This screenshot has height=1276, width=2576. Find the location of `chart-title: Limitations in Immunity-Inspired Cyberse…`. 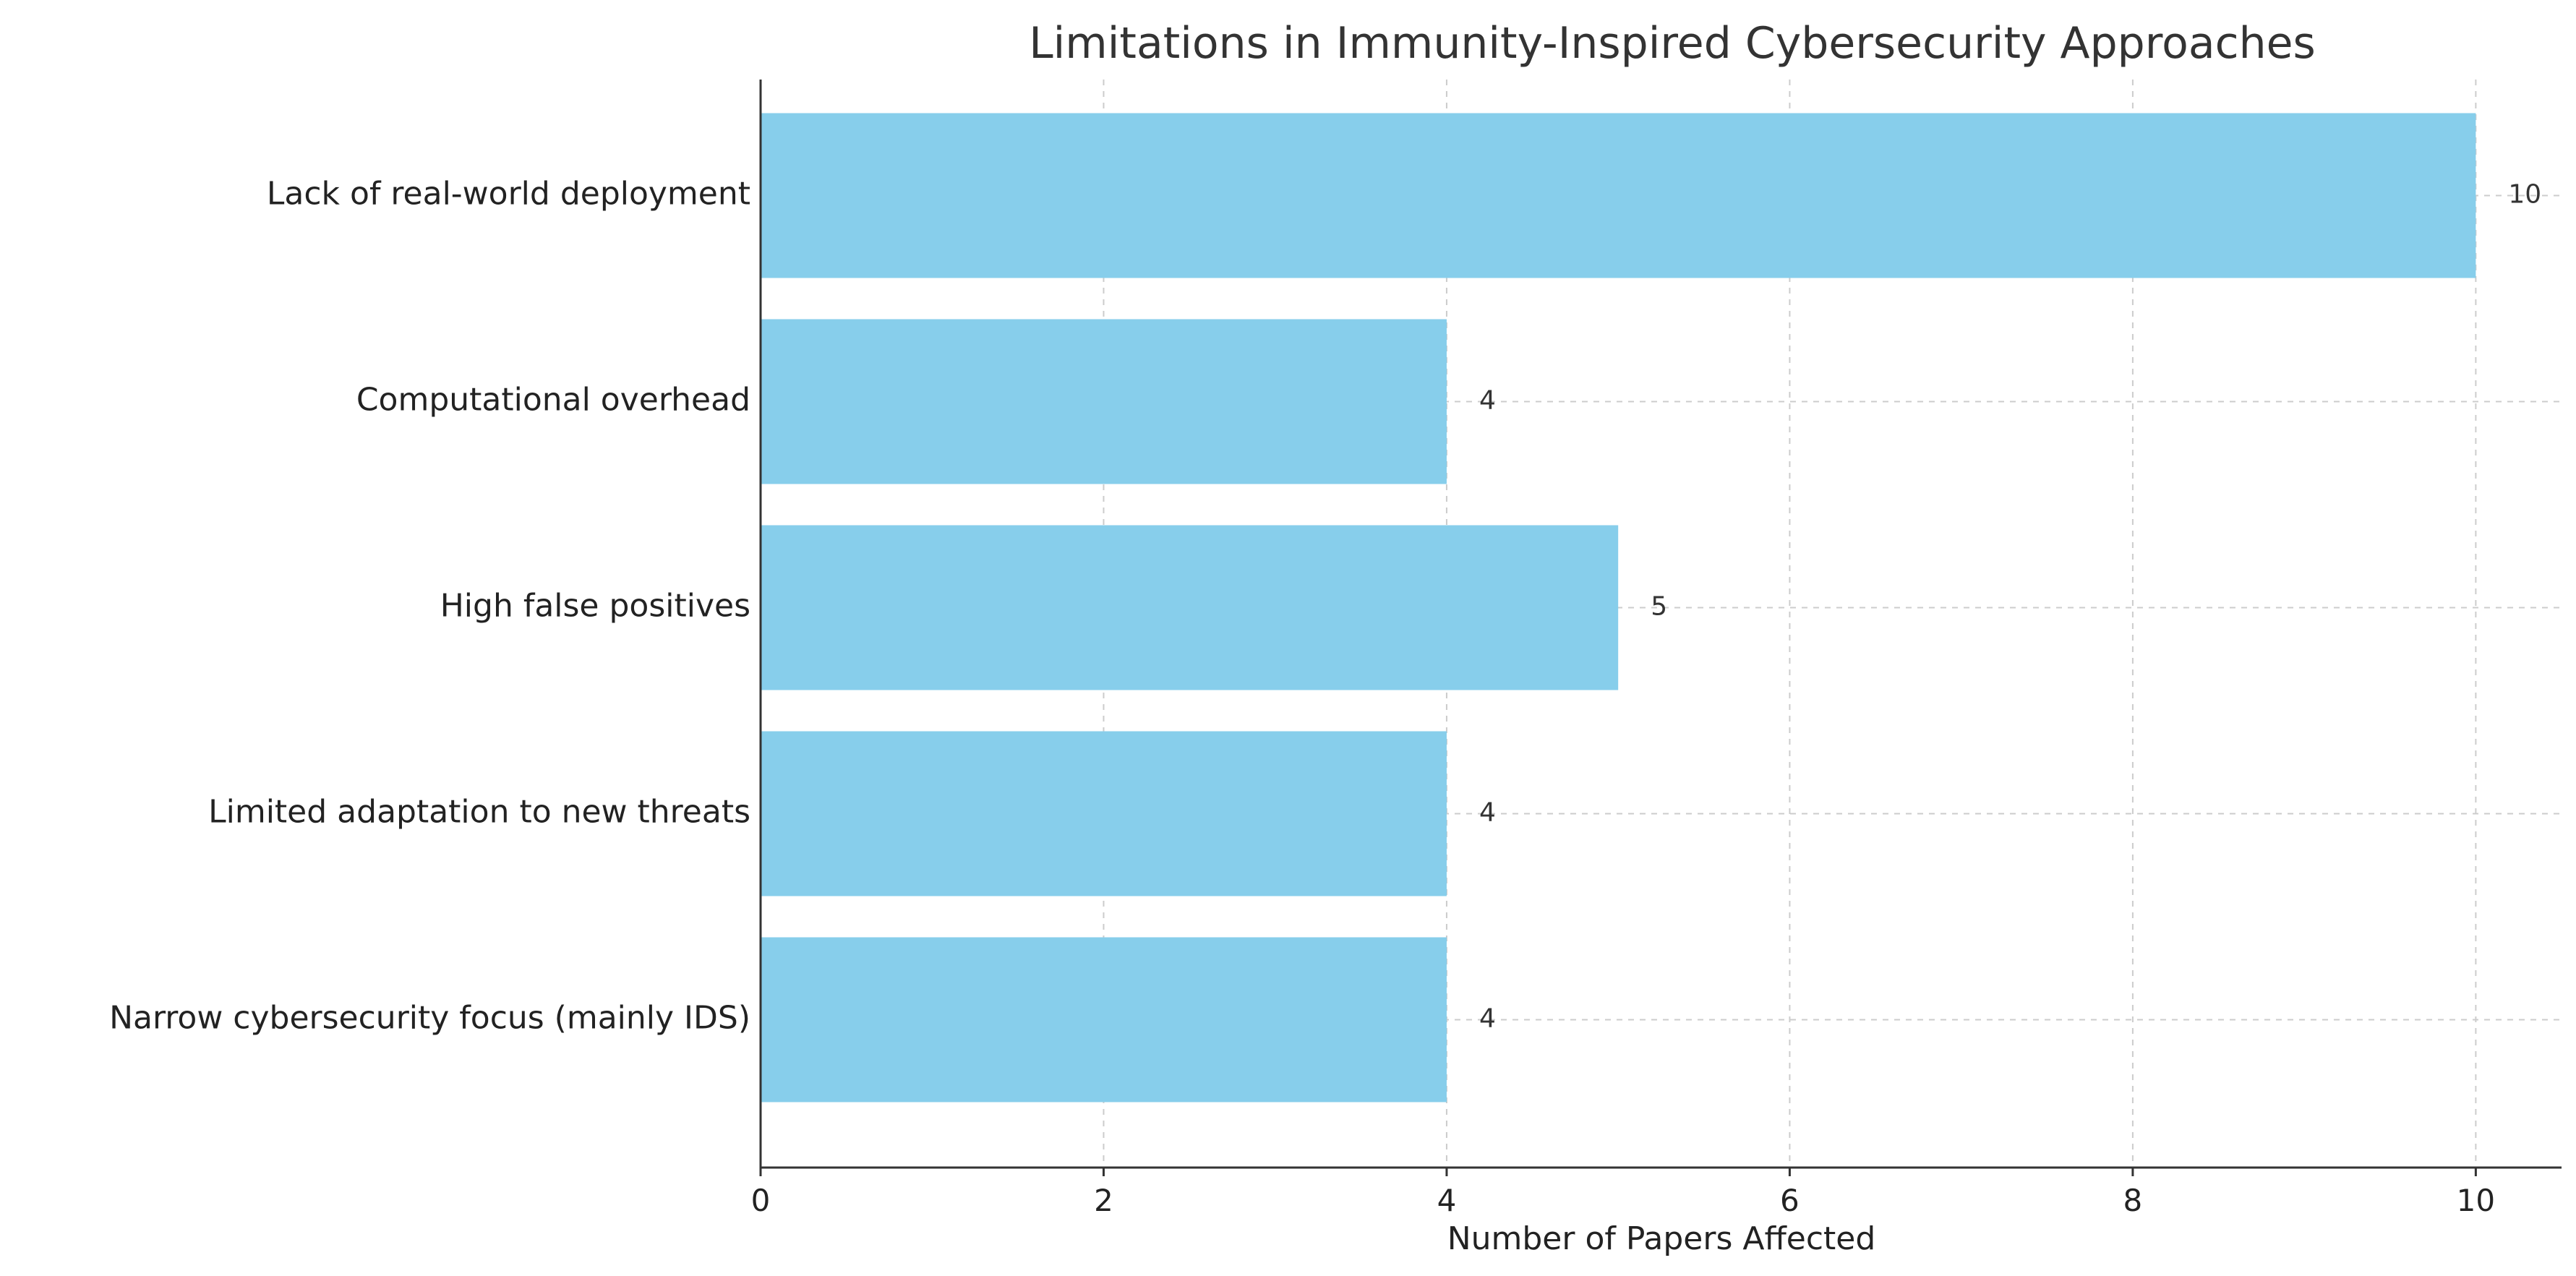

chart-title: Limitations in Immunity-Inspired Cyberse… is located at coordinates (1672, 43).